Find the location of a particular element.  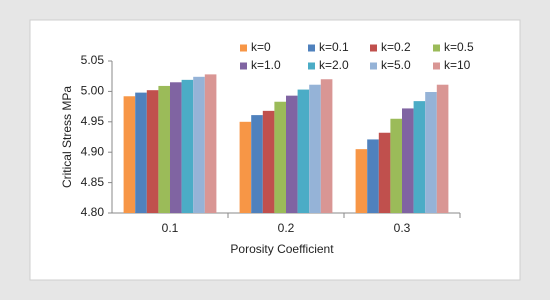

x-tick-label: 0.3 is located at coordinates (402, 228).